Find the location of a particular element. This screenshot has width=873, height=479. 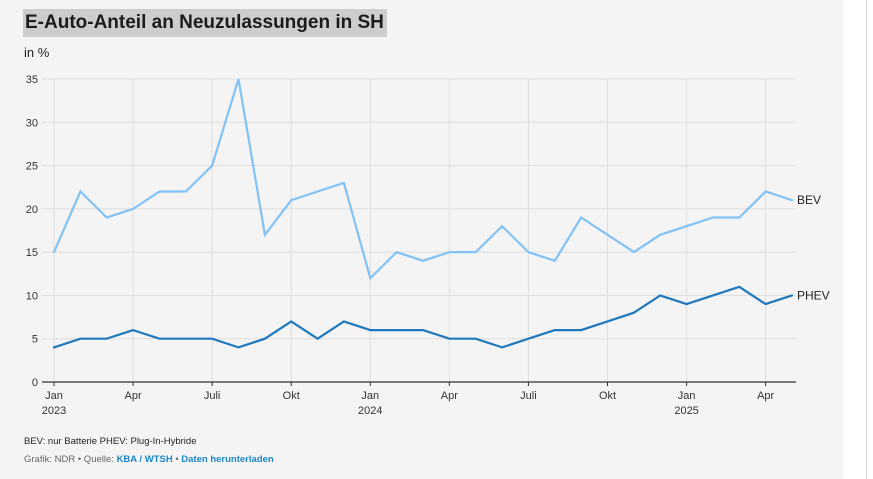

footnote: BEV: nur Batterie PHEV: Plug-In-Hybride is located at coordinates (110, 441).